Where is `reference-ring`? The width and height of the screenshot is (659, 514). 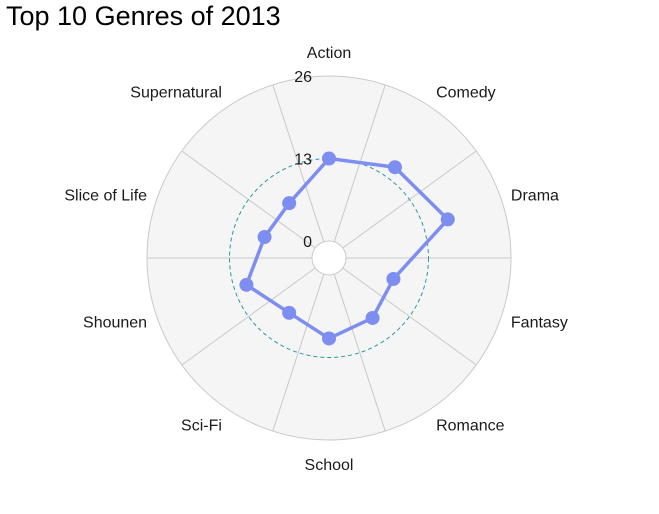
reference-ring is located at coordinates (329, 258).